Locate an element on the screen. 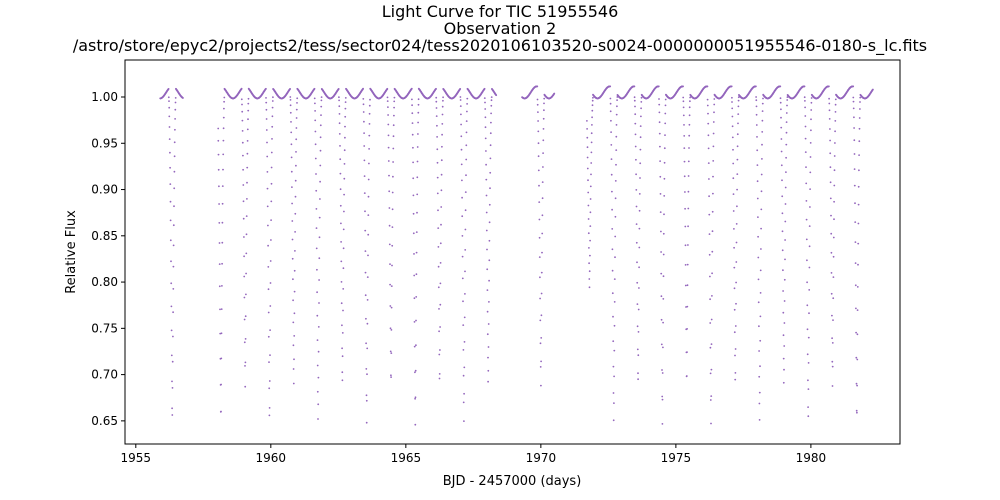 This screenshot has height=500, width=1000. y-tick-label: 0.95 is located at coordinates (104, 143).